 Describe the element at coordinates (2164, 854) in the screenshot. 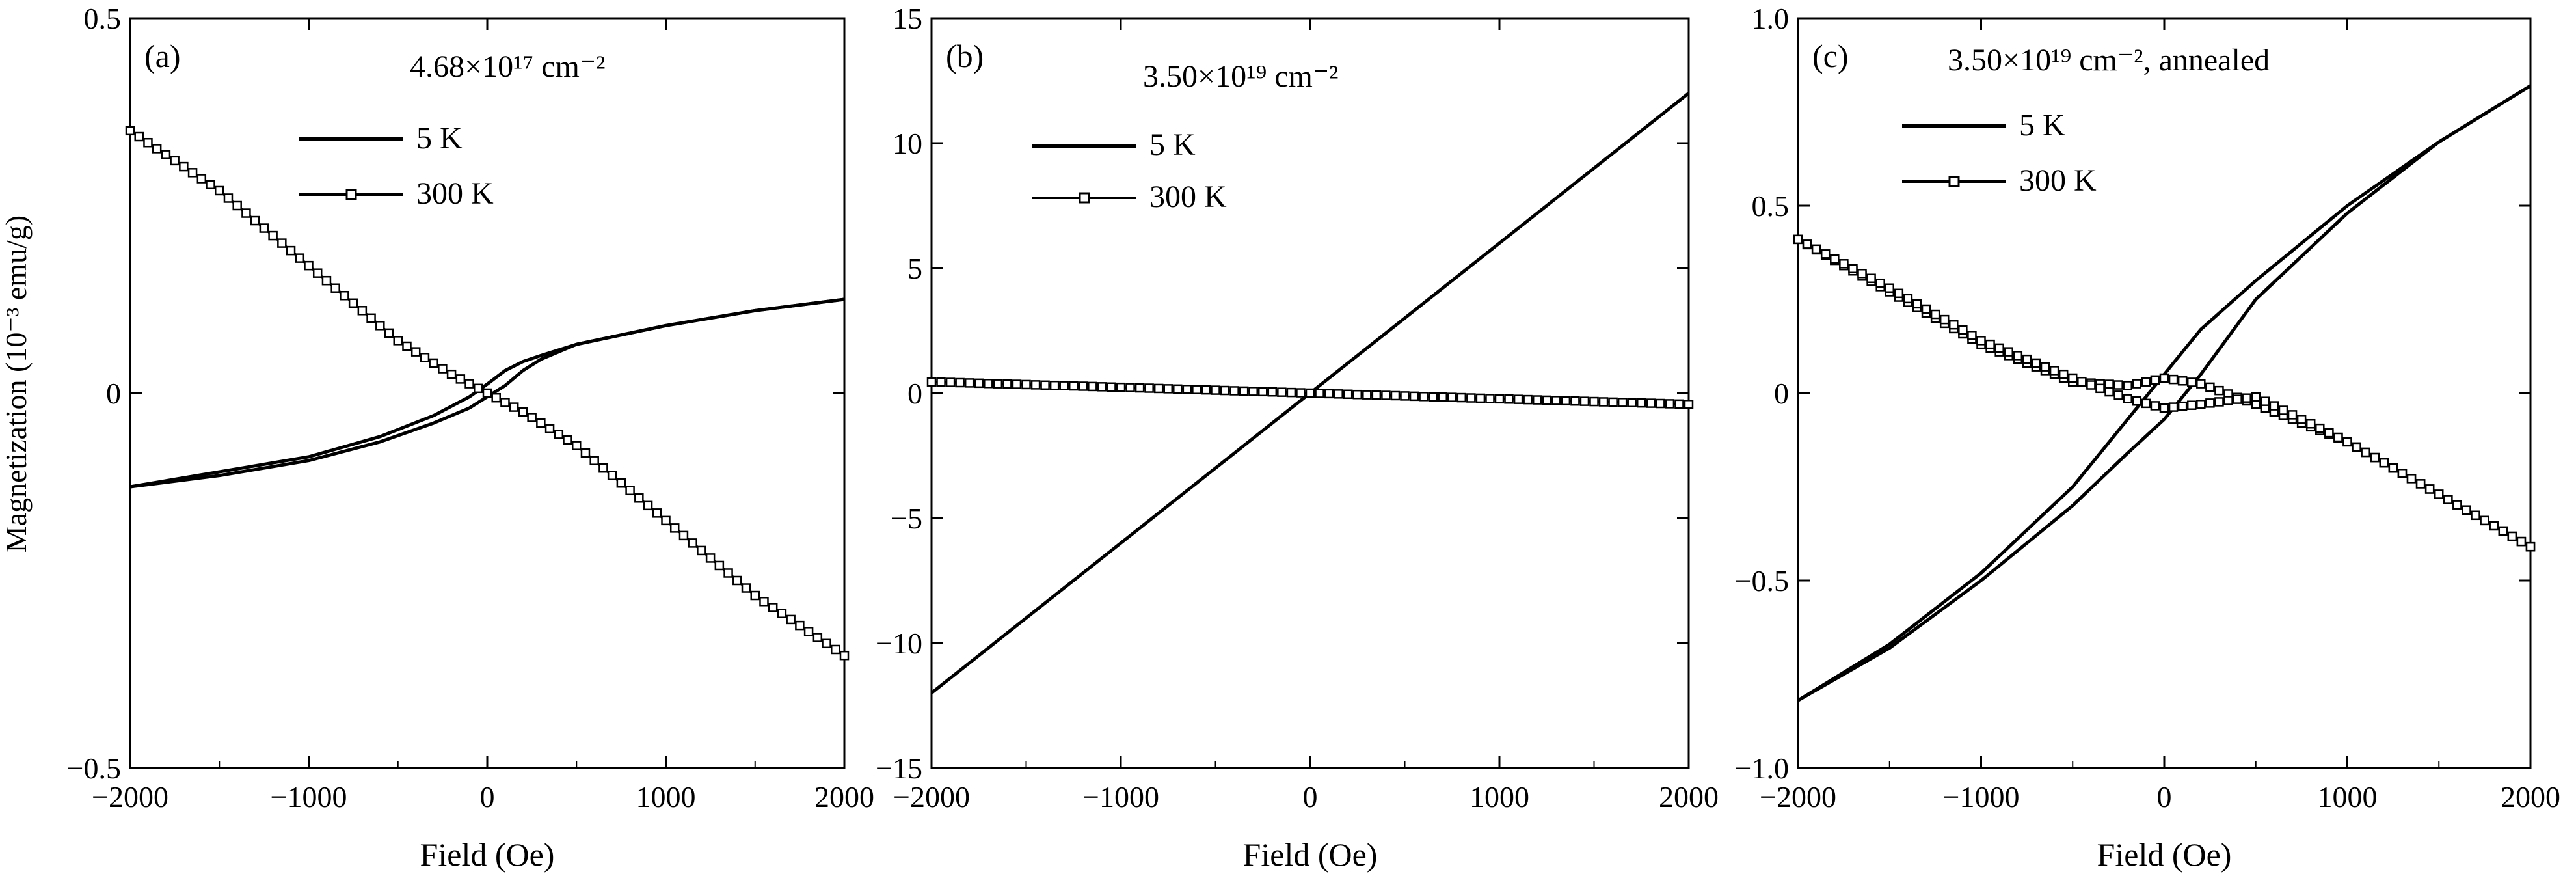

I see `x-axis-title: Field (Oe)` at that location.